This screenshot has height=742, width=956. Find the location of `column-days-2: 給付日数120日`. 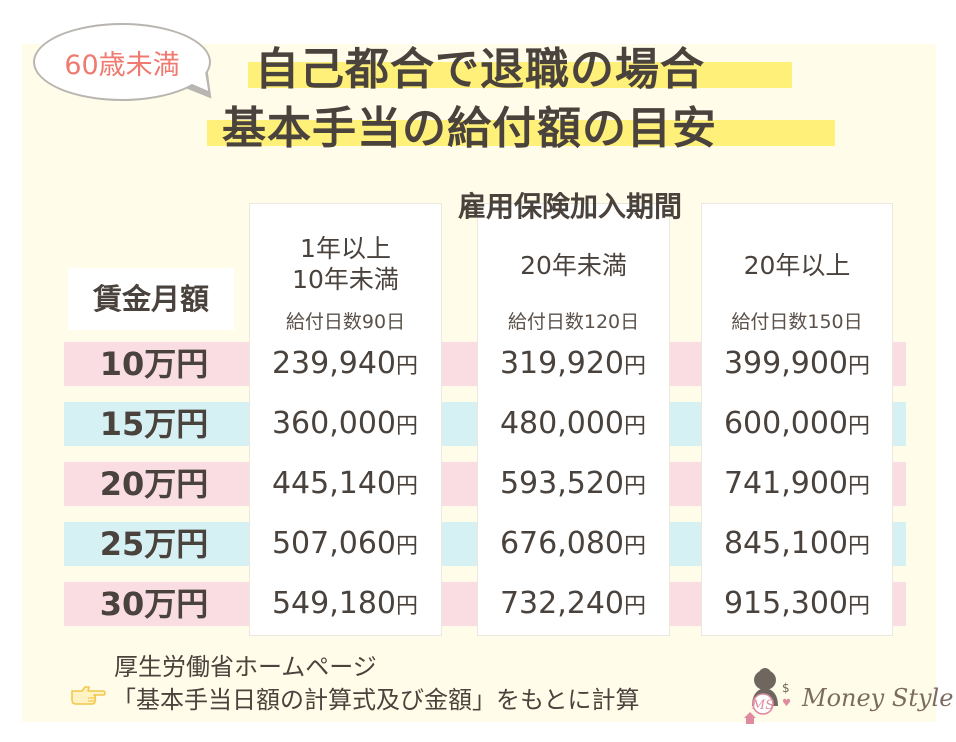

column-days-2: 給付日数120日 is located at coordinates (573, 322).